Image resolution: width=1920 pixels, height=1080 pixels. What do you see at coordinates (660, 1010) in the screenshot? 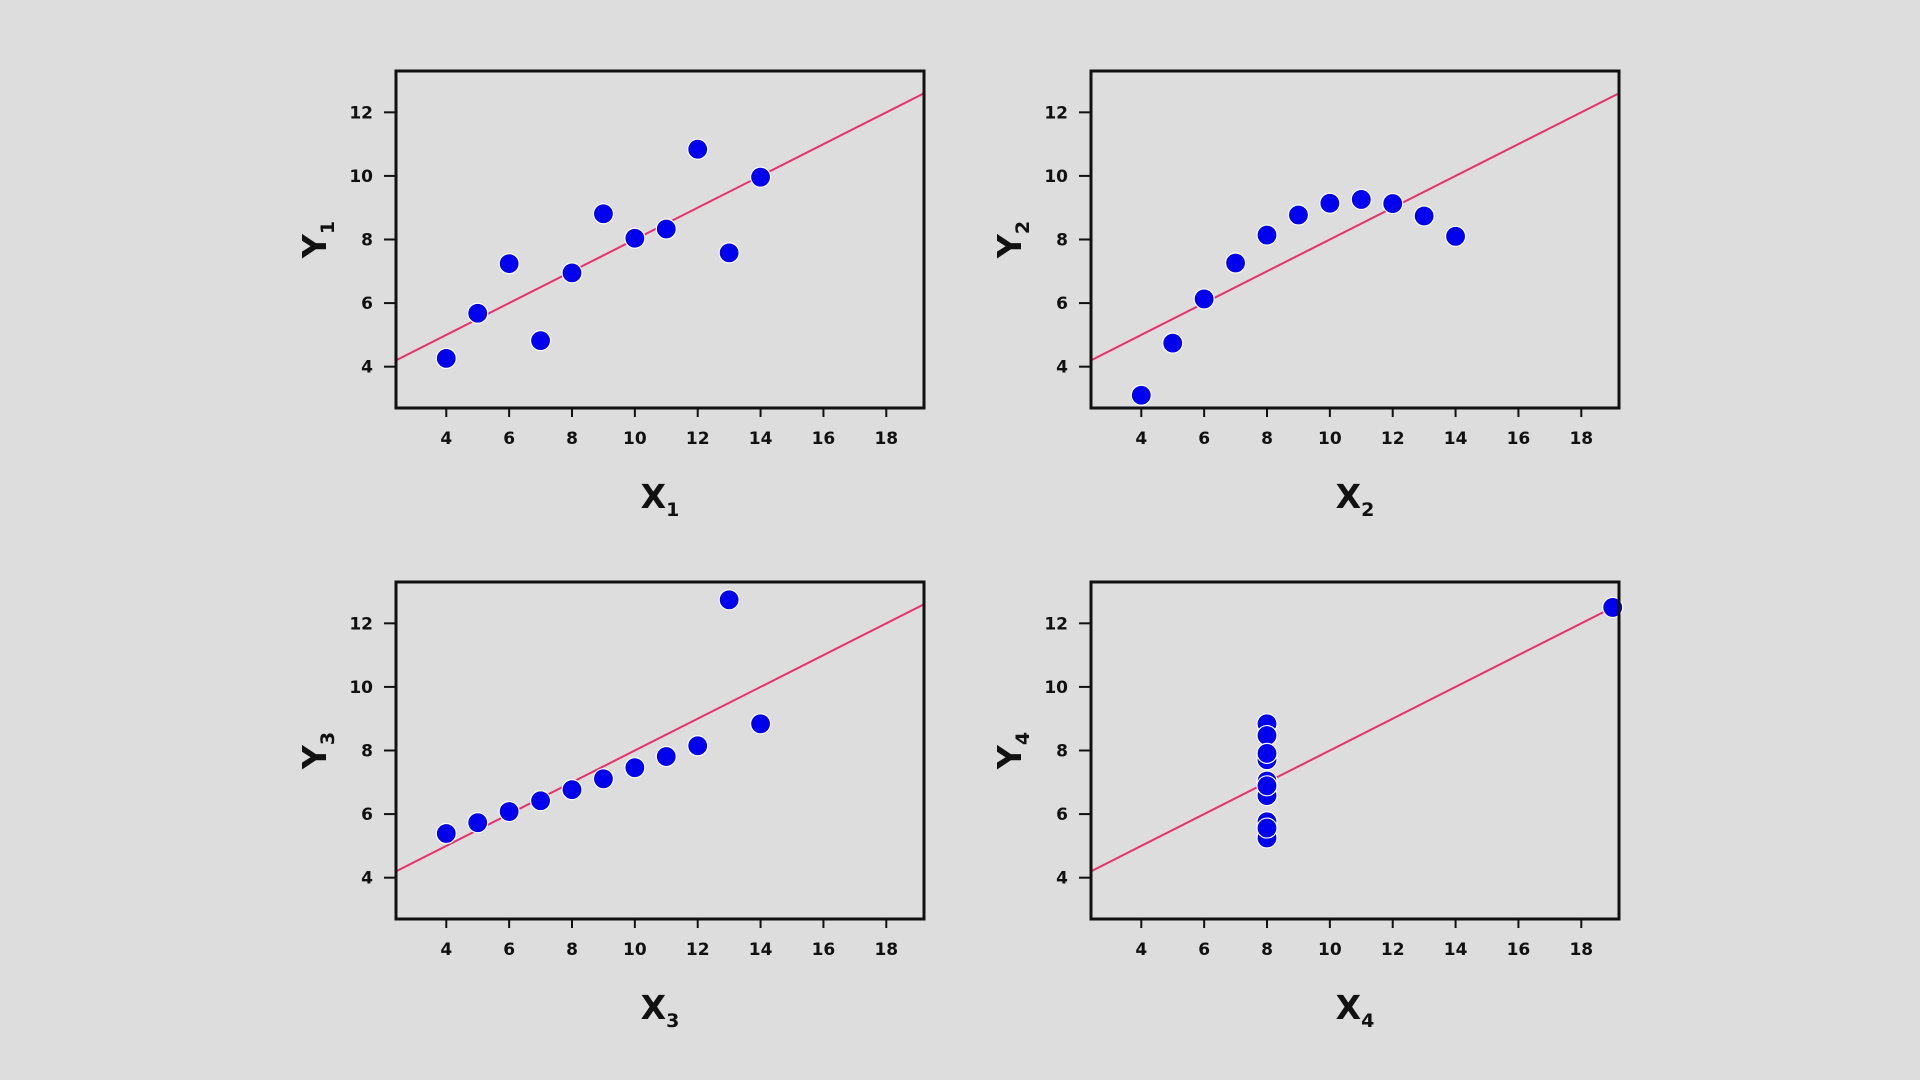
I see `x-axis-title-3: X3` at bounding box center [660, 1010].